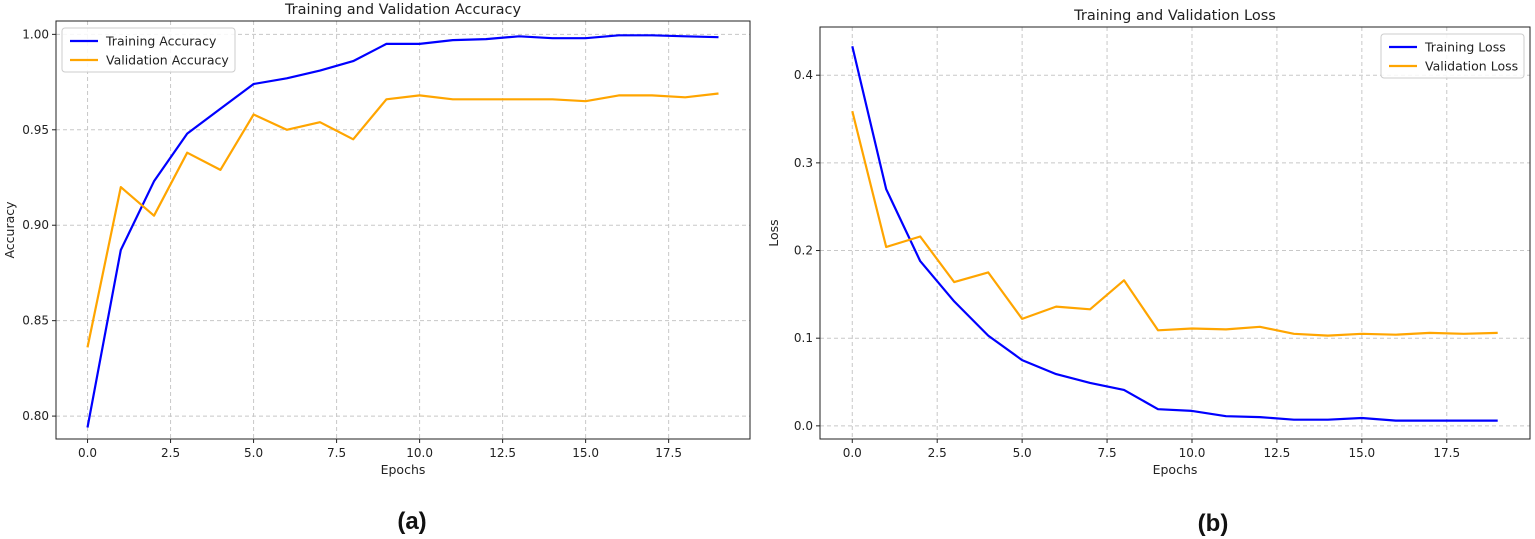  I want to click on legend-box, so click(148, 50).